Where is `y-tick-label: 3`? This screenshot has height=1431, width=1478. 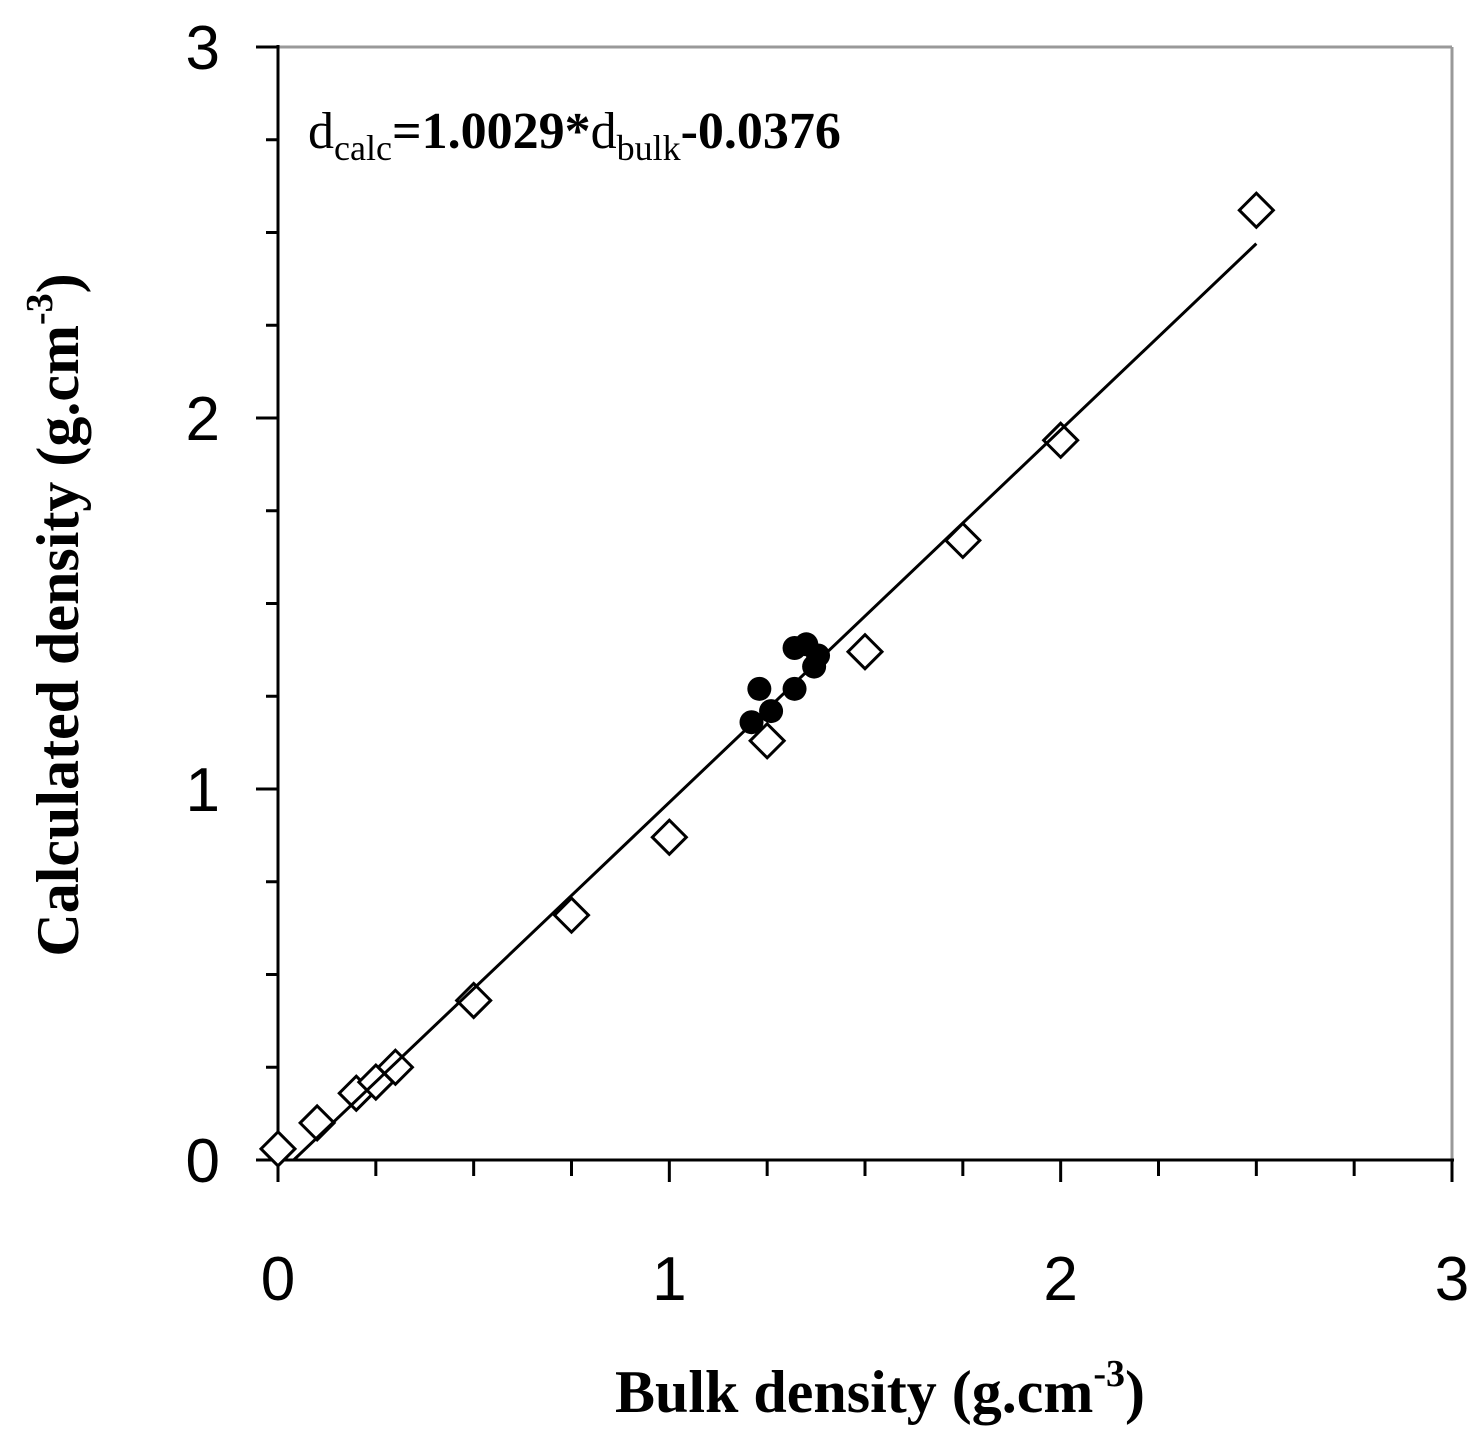
y-tick-label: 3 is located at coordinates (203, 48).